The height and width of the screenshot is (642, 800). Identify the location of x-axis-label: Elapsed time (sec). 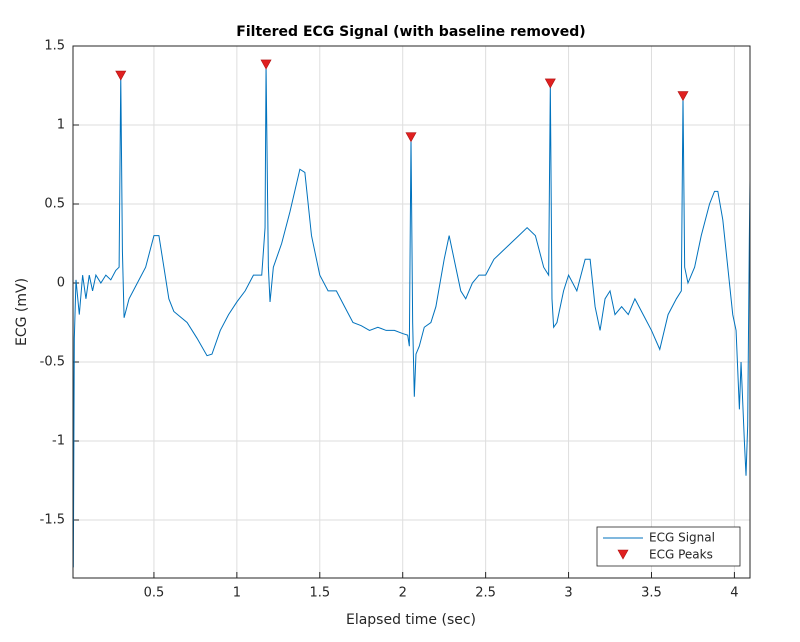
(411, 620).